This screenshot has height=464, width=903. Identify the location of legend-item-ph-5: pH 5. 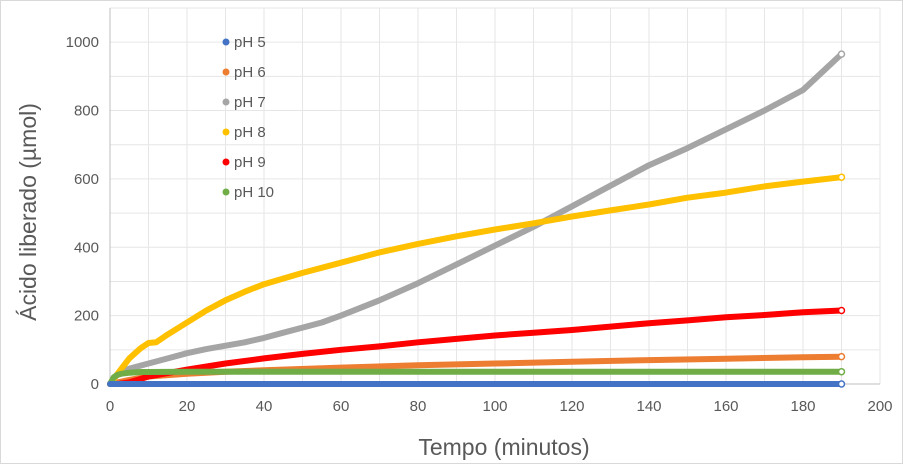
(244, 42).